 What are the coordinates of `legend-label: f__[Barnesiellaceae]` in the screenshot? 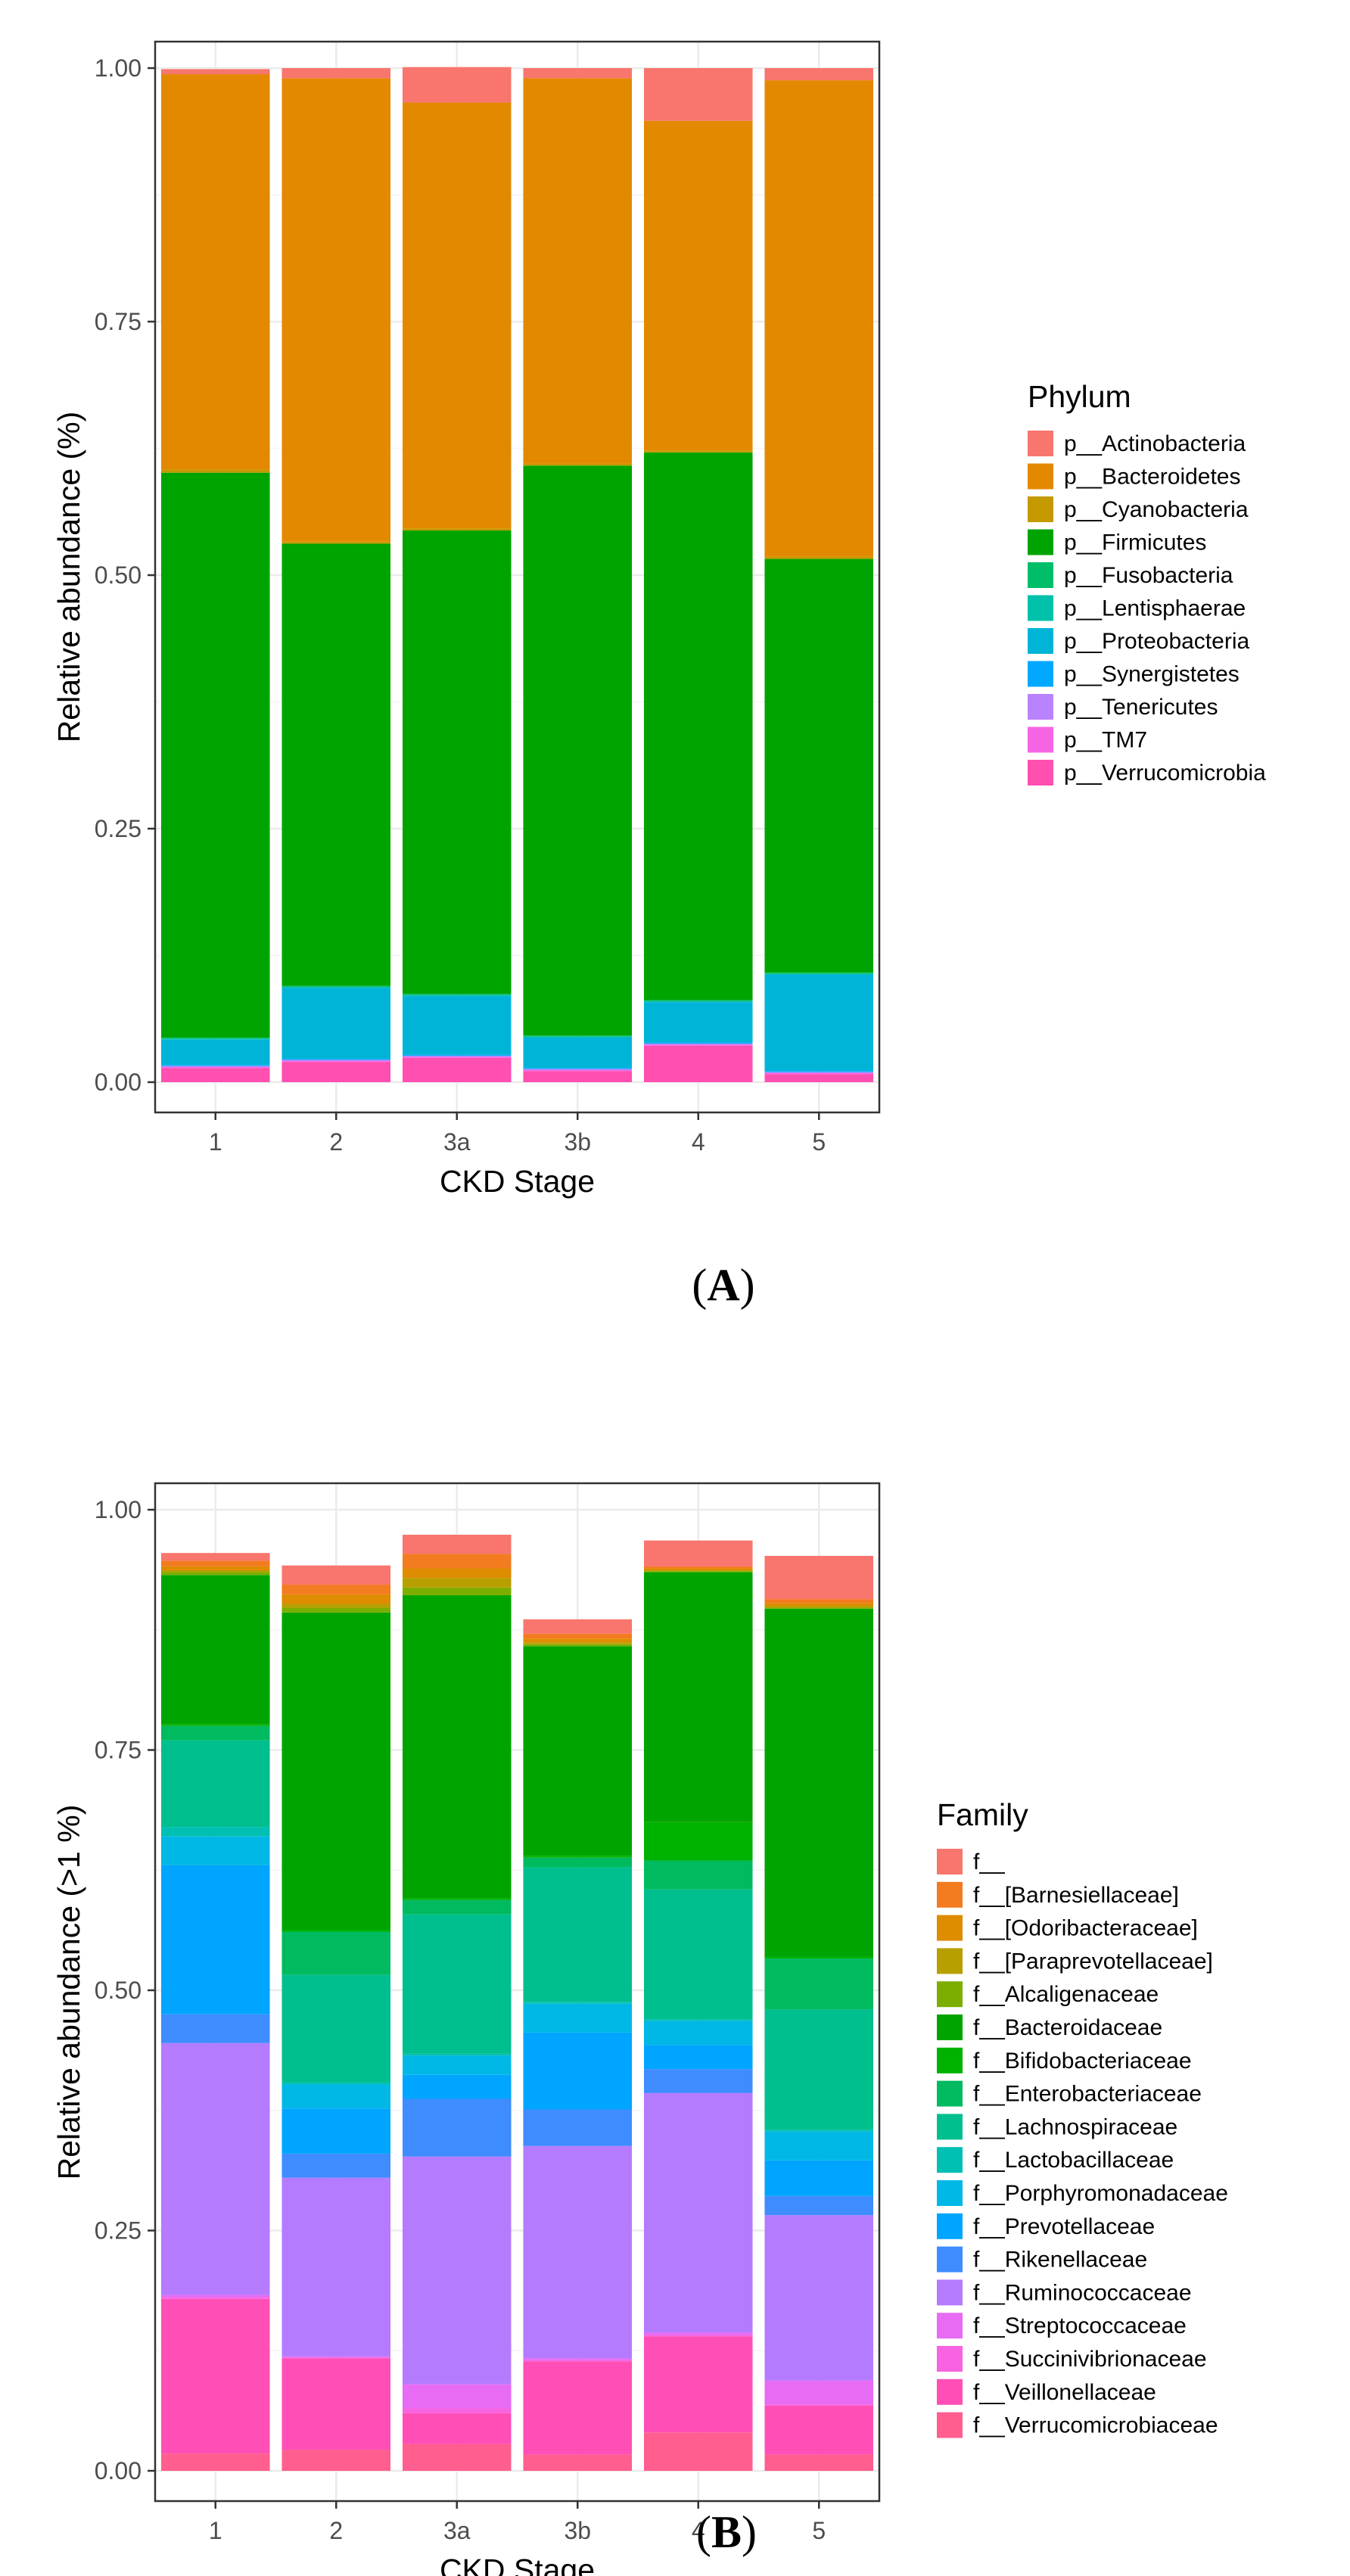 It's located at (1076, 1895).